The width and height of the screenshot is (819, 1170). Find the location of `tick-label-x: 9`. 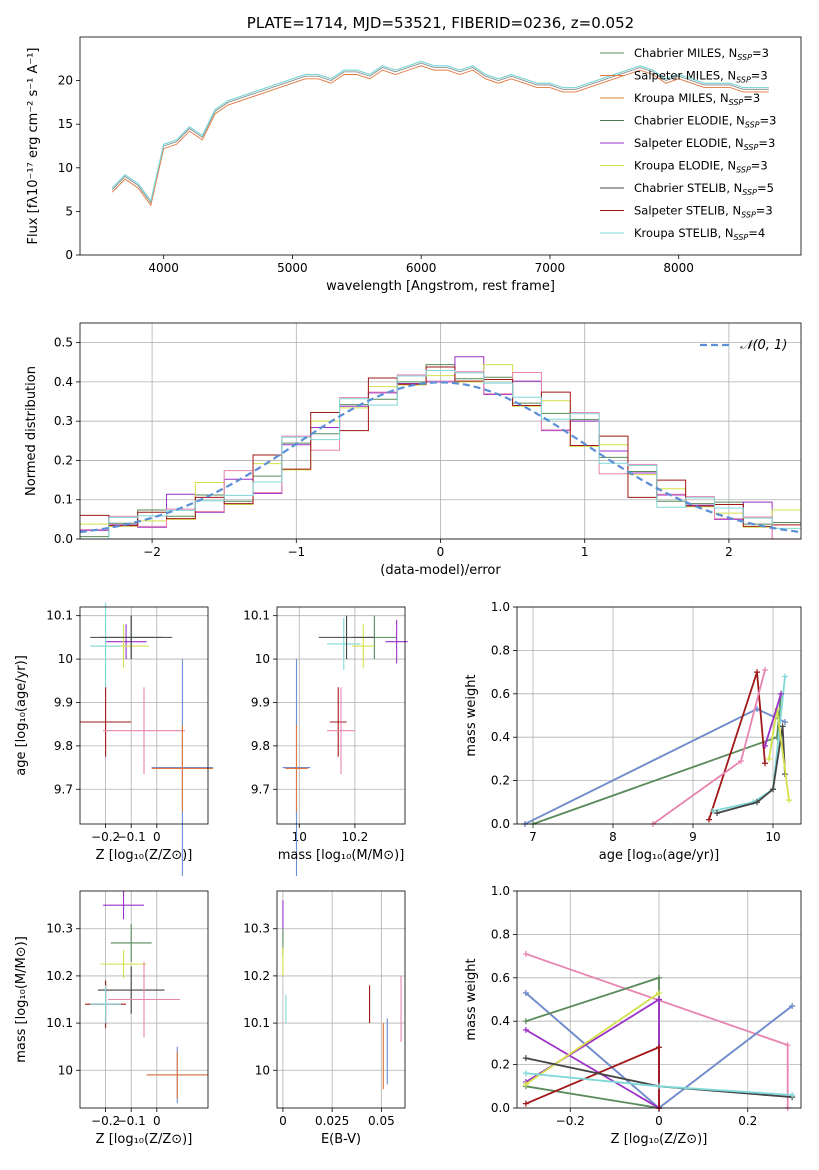

tick-label-x: 9 is located at coordinates (693, 837).